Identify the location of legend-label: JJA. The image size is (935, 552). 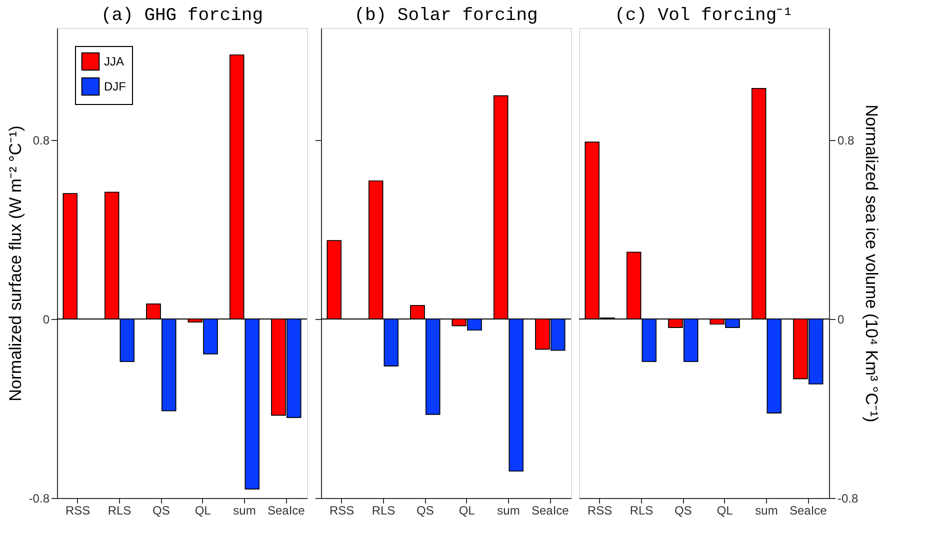
(114, 61).